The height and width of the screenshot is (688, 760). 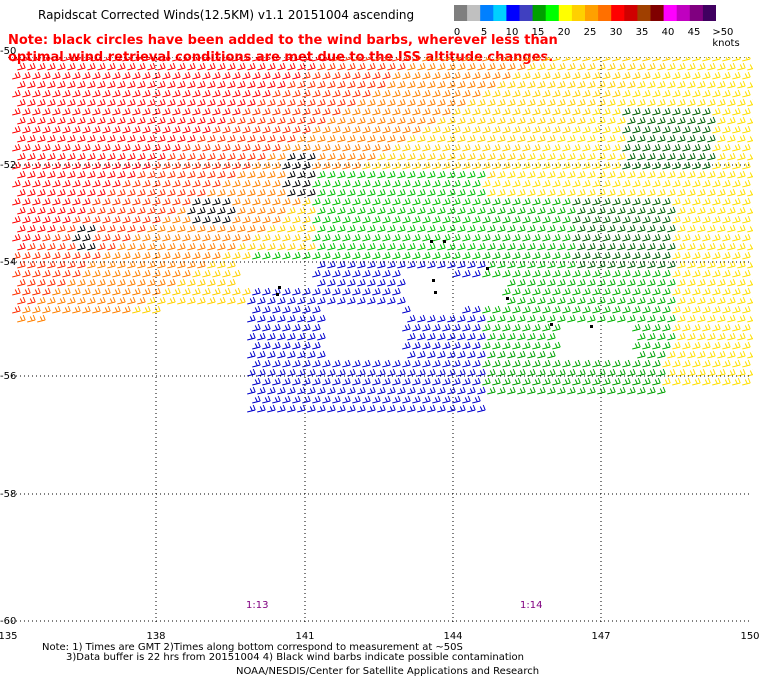 I want to click on colorbar-label: 35, so click(x=642, y=32).